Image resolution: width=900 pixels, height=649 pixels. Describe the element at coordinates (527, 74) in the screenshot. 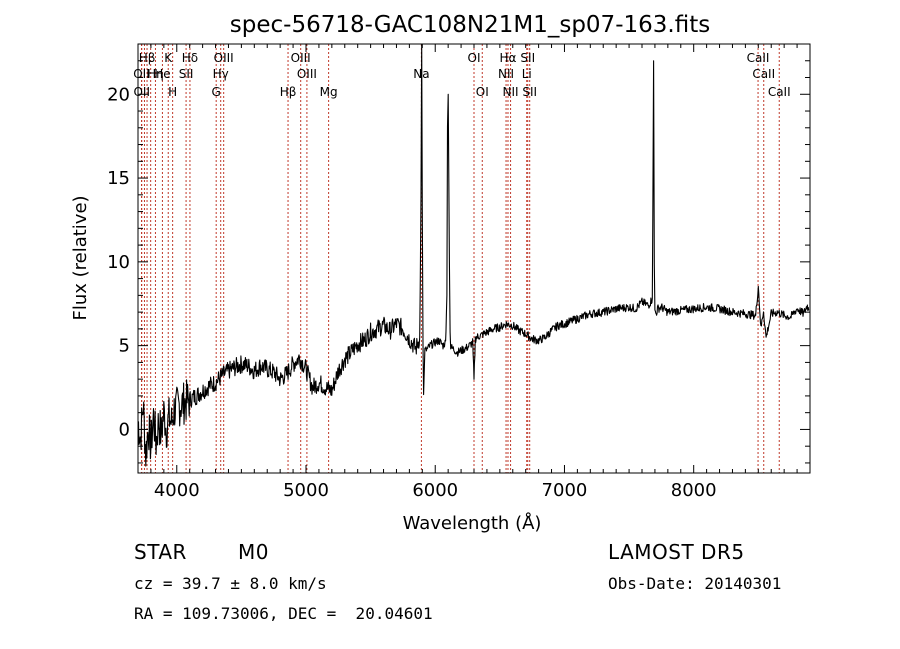

I see `line-label-row2-8: Li` at that location.